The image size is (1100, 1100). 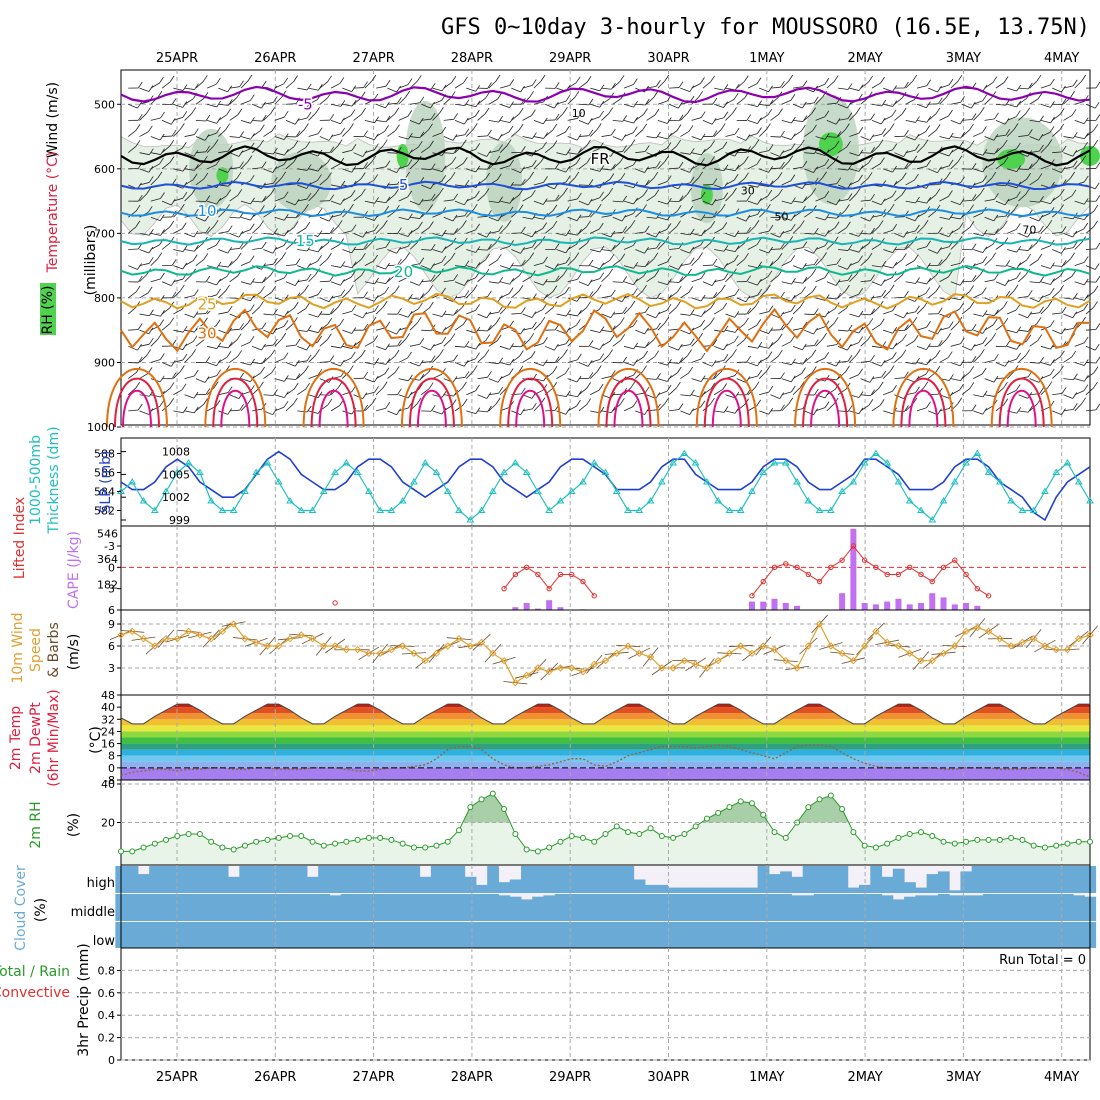 What do you see at coordinates (104, 233) in the screenshot?
I see `pressure-tick-label: 700` at bounding box center [104, 233].